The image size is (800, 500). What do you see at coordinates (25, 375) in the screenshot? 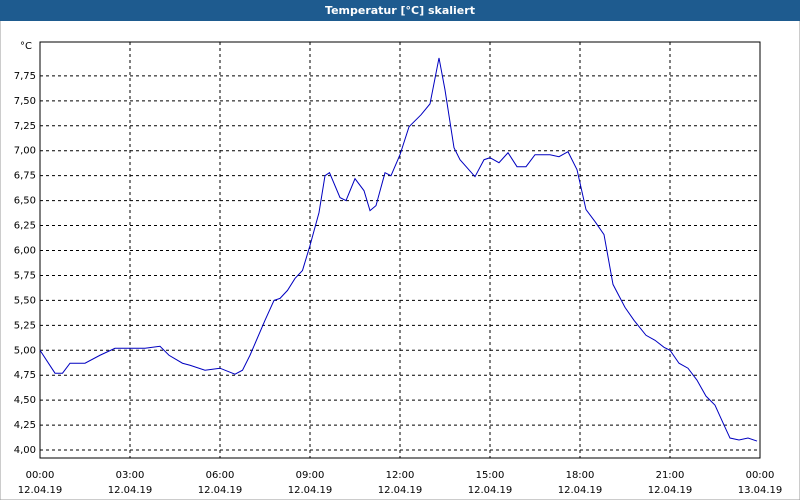
I see `y-tick-label: 4,75` at bounding box center [25, 375].